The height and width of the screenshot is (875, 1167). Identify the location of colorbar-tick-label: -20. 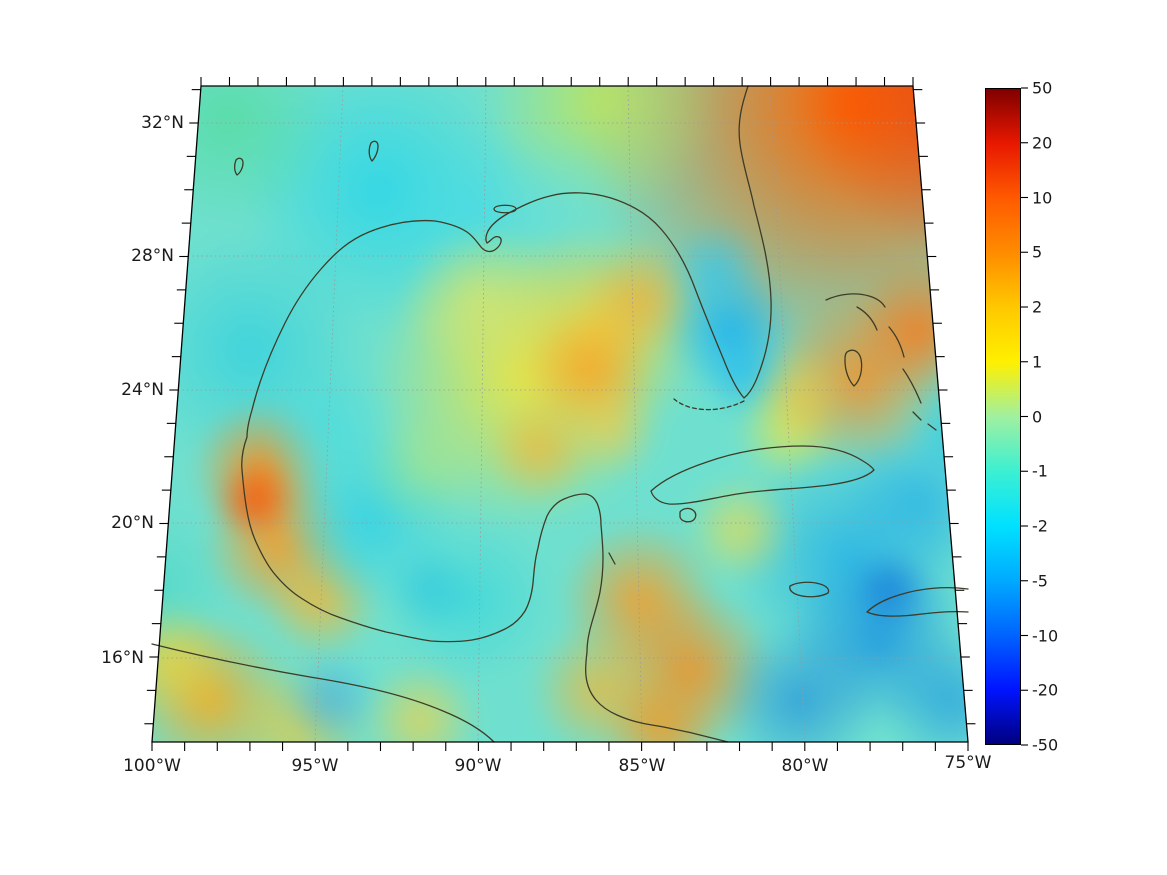
(1045, 690).